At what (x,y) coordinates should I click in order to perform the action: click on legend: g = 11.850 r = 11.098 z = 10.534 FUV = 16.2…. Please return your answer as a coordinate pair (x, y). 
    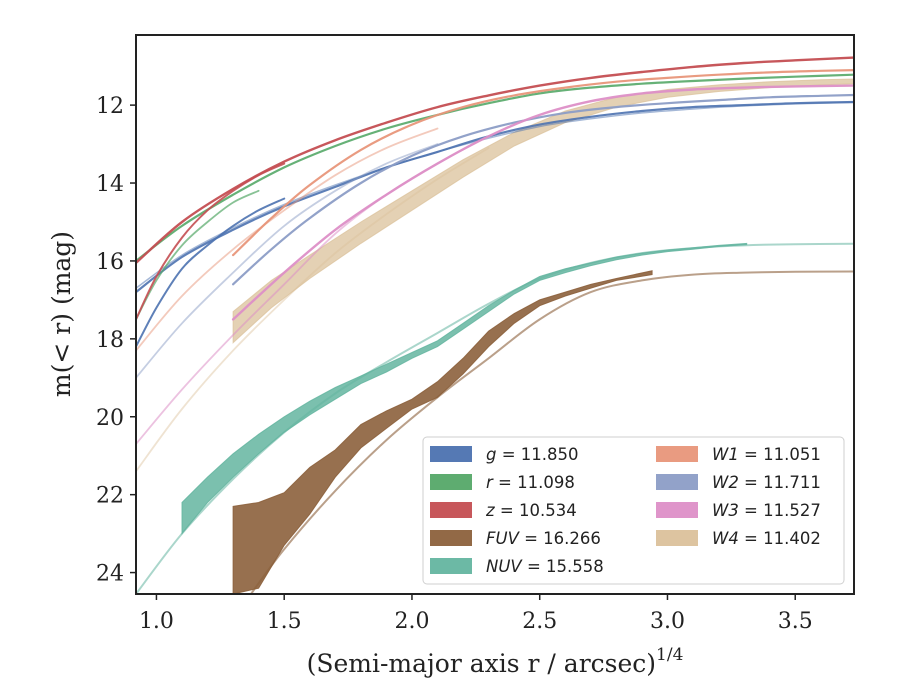
    Looking at the image, I should click on (633, 510).